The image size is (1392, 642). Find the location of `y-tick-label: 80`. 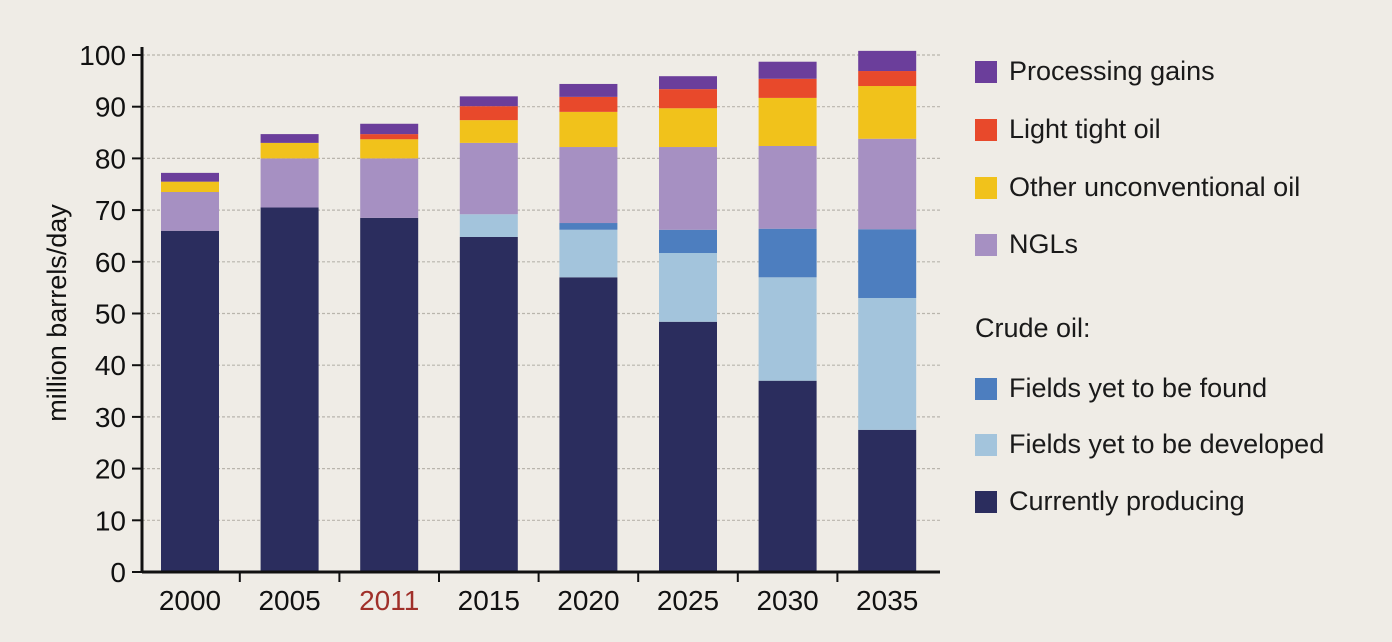

y-tick-label: 80 is located at coordinates (110, 158).